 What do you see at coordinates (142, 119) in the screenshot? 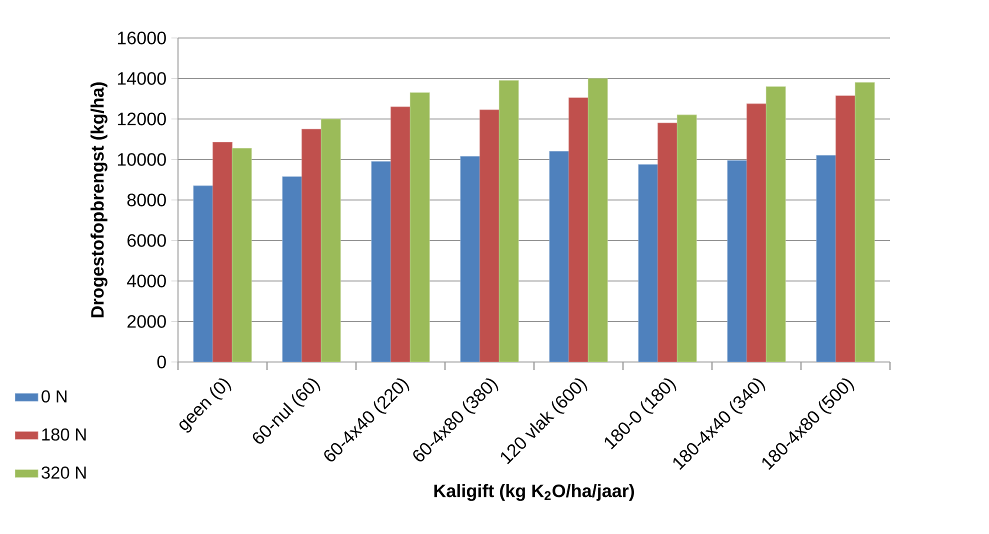
I see `y-tick-label: 12000` at bounding box center [142, 119].